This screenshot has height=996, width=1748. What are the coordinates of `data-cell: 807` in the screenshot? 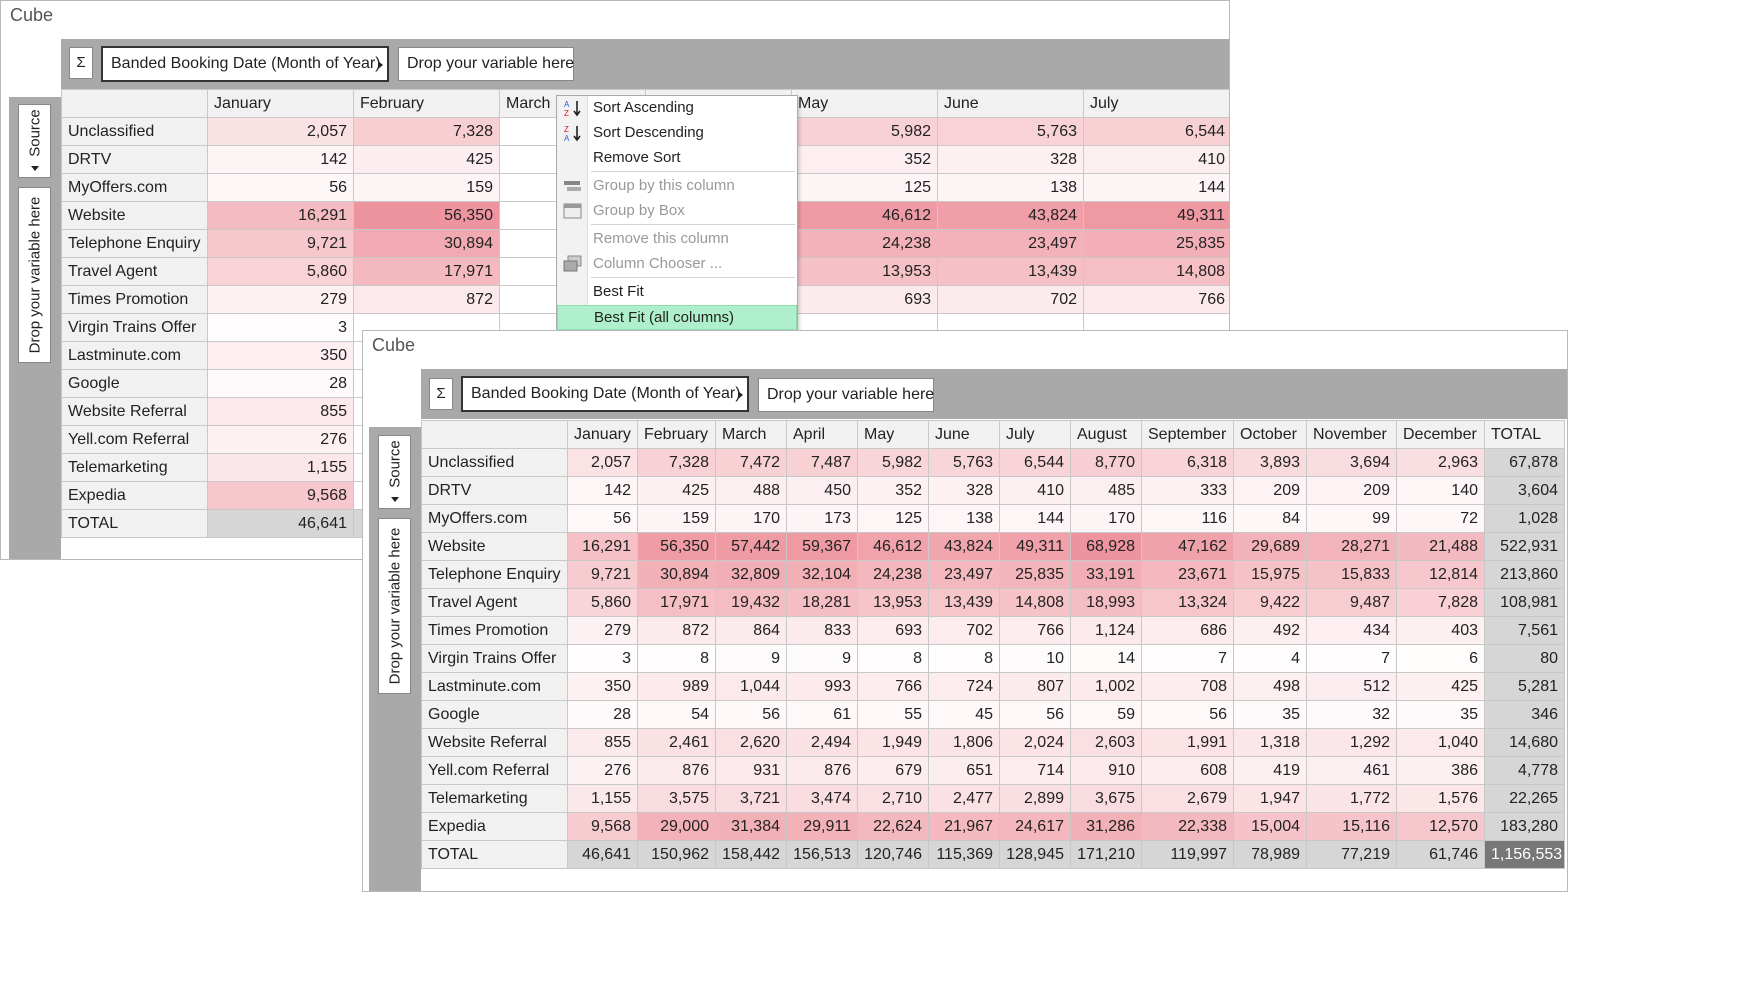 It's located at (1035, 686).